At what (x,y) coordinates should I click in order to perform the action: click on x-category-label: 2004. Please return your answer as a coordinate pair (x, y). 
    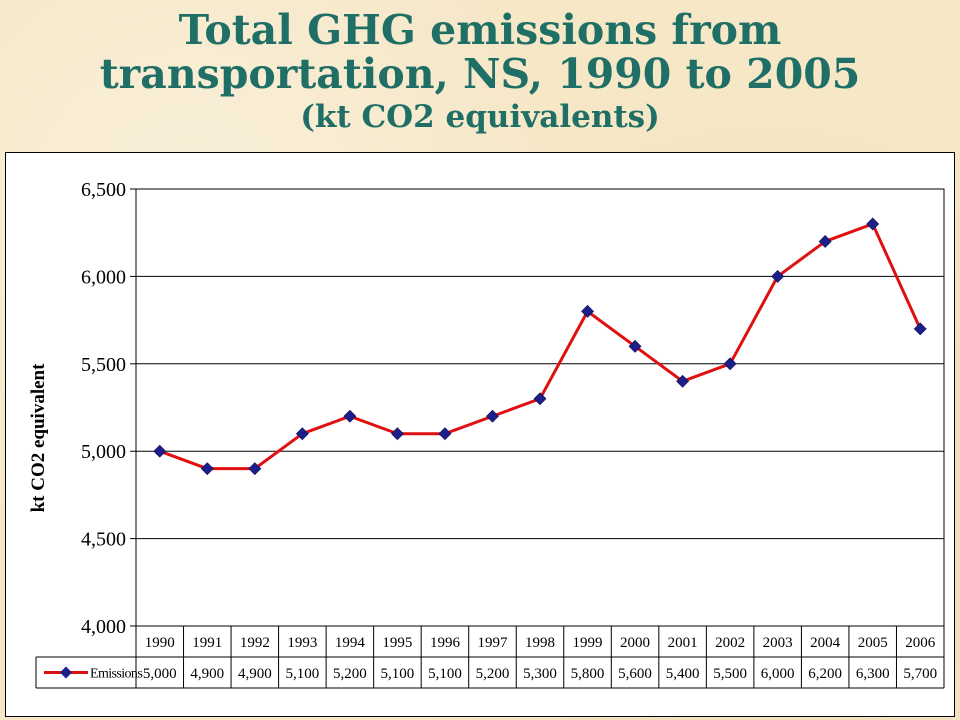
    Looking at the image, I should click on (825, 643).